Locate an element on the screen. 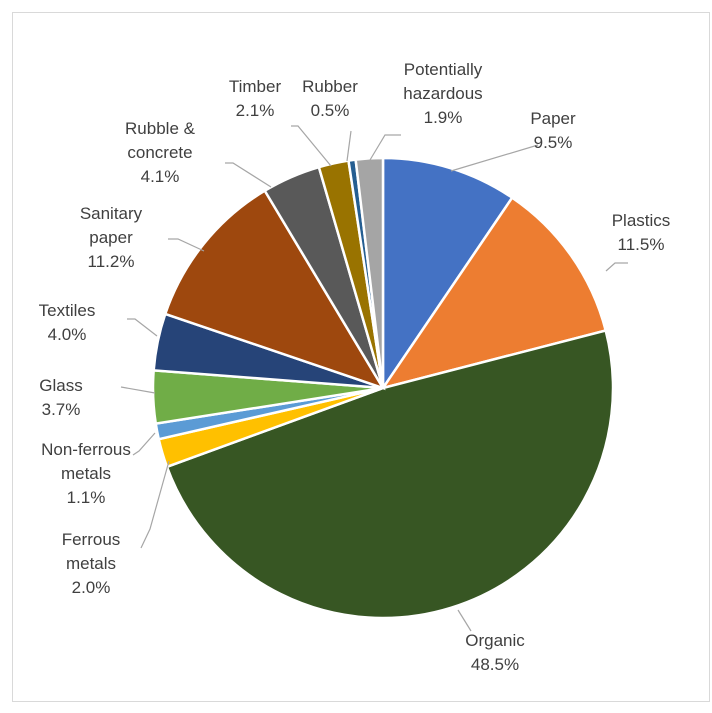  category-label: Rubble & is located at coordinates (160, 128).